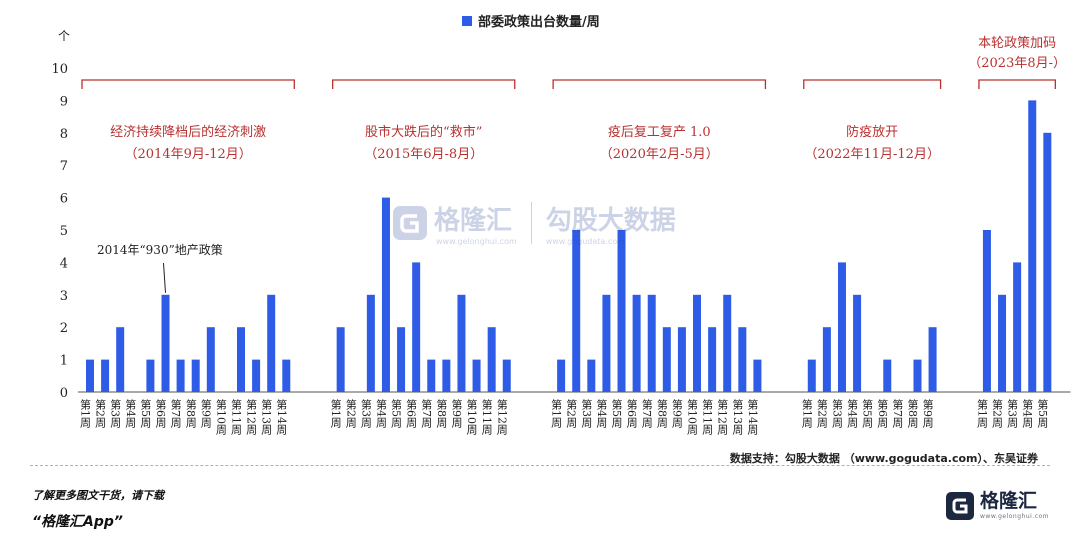  What do you see at coordinates (752, 417) in the screenshot?
I see `x-tick-label: 第14周` at bounding box center [752, 417].